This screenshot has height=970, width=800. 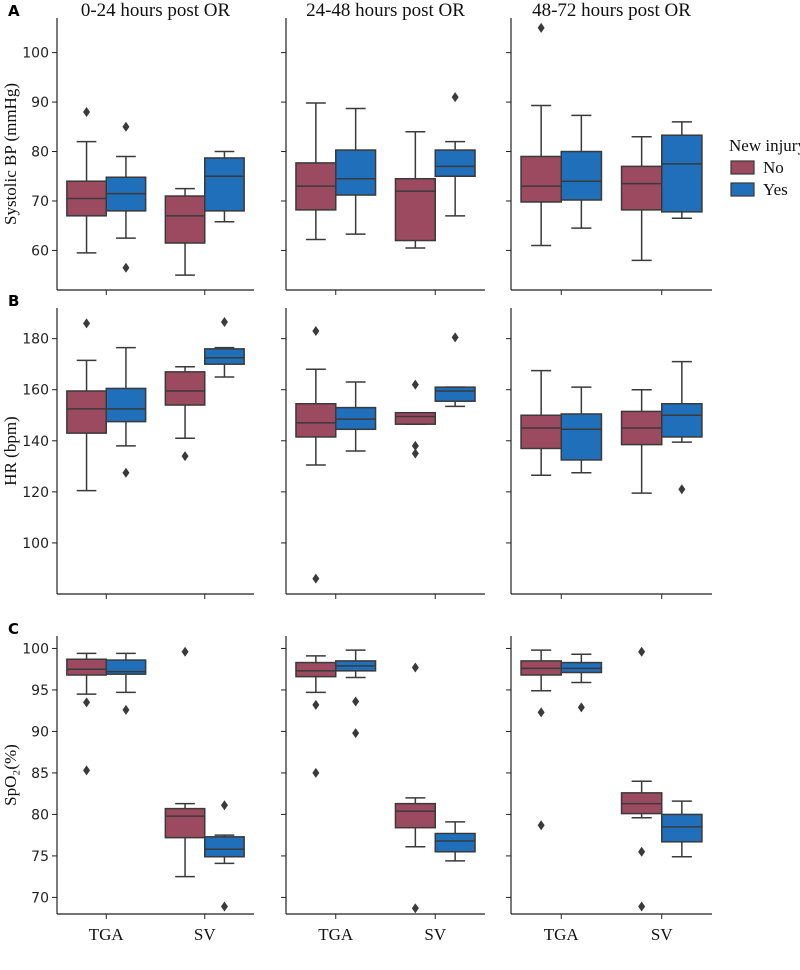 What do you see at coordinates (35, 442) in the screenshot?
I see `ytick-label-row-B-140: 140` at bounding box center [35, 442].